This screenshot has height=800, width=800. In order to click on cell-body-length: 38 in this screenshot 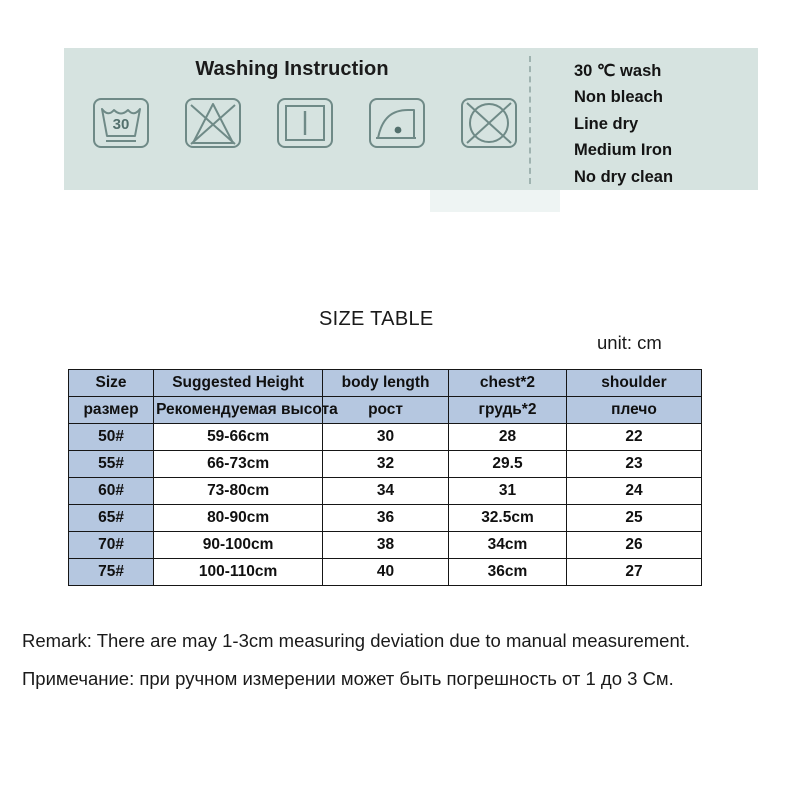, I will do `click(385, 545)`.